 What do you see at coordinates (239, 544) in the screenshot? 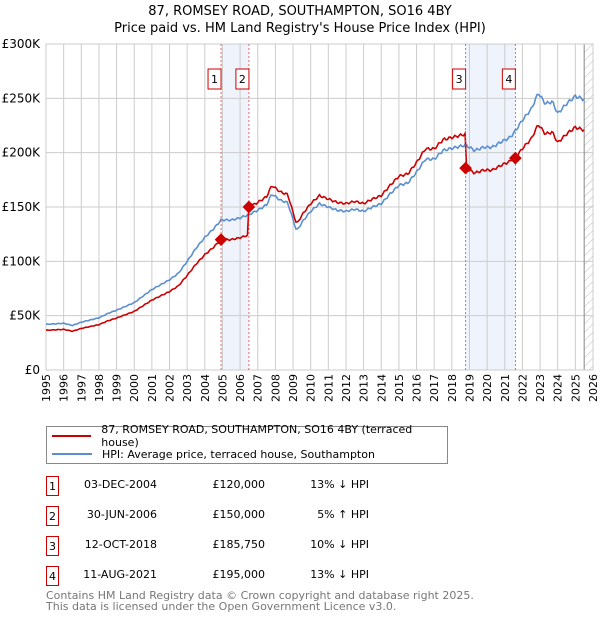
I see `sale-price: £185,750` at bounding box center [239, 544].